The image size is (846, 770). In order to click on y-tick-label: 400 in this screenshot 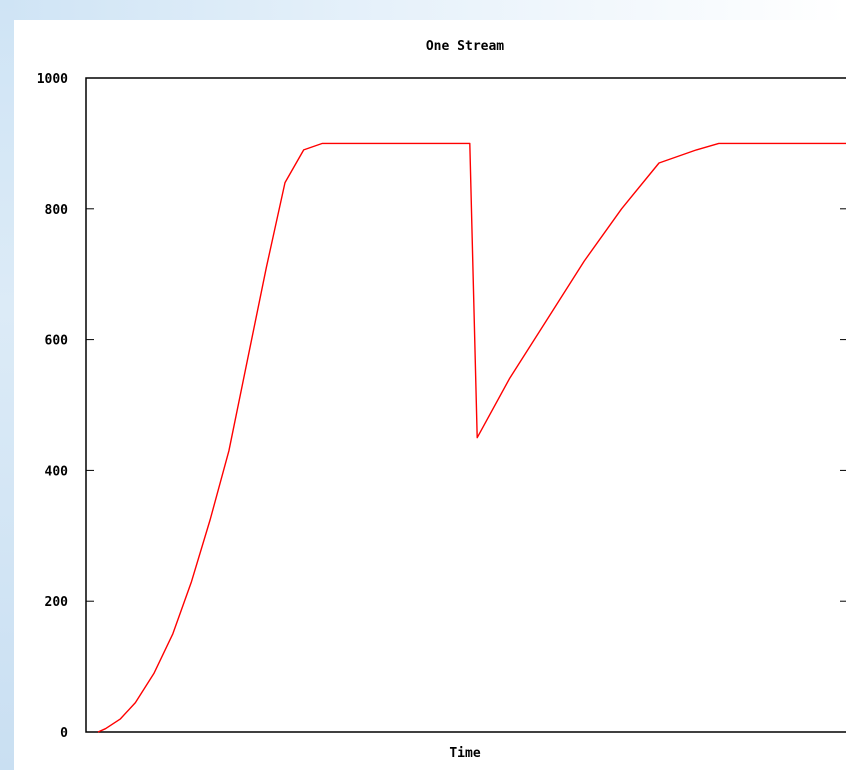, I will do `click(57, 471)`.